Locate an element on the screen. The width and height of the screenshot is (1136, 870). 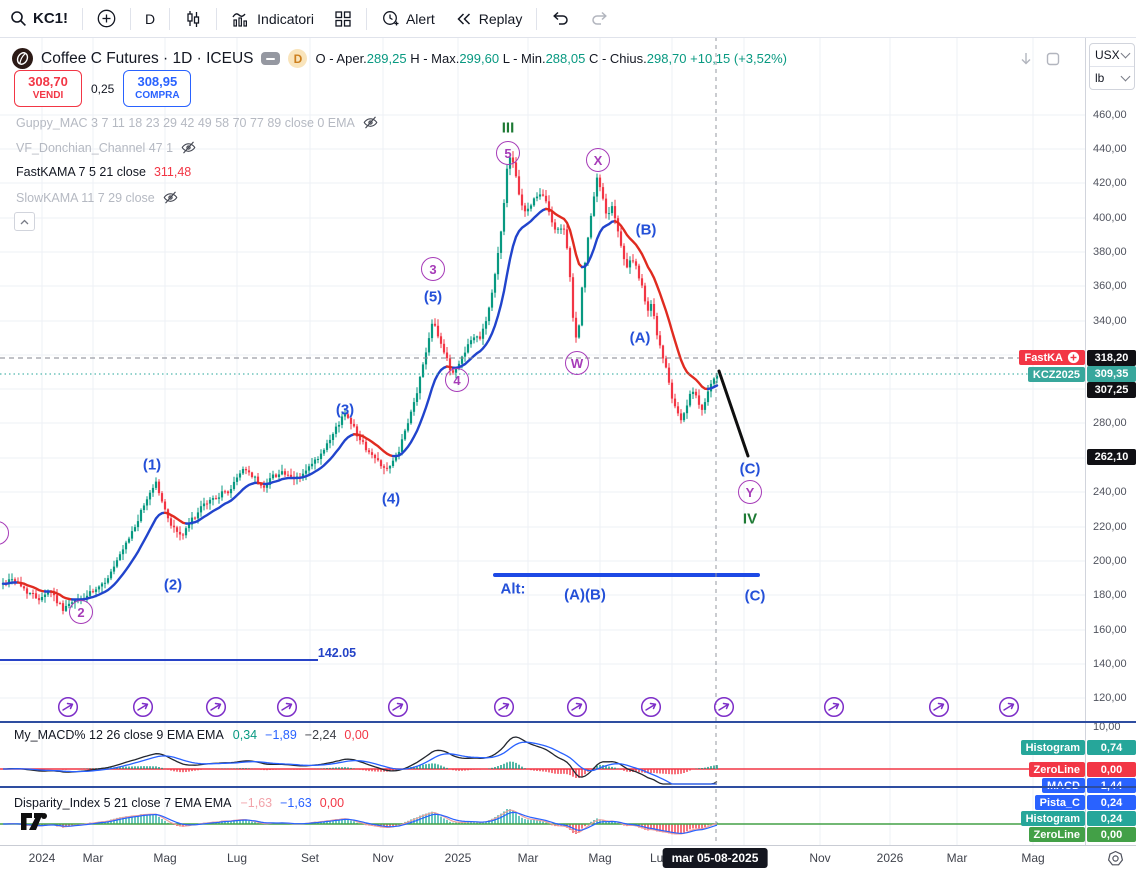
alert-button: Alert is located at coordinates (408, 19).